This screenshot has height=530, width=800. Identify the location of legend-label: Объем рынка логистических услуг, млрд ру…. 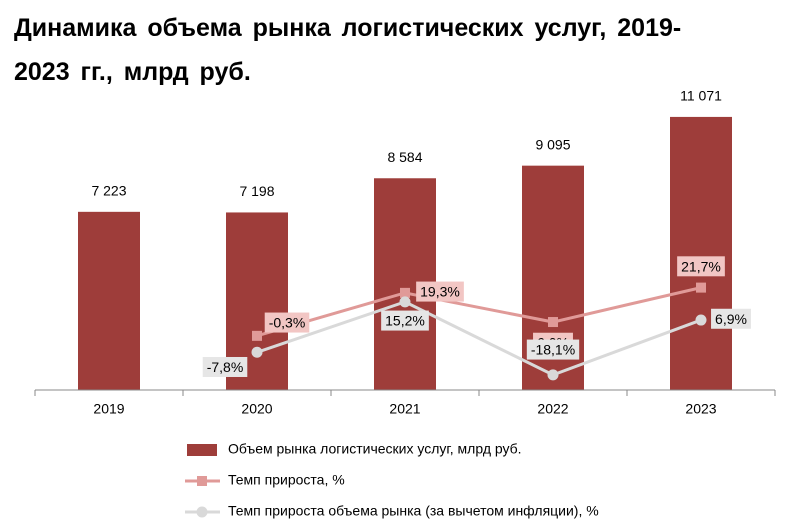
(375, 449).